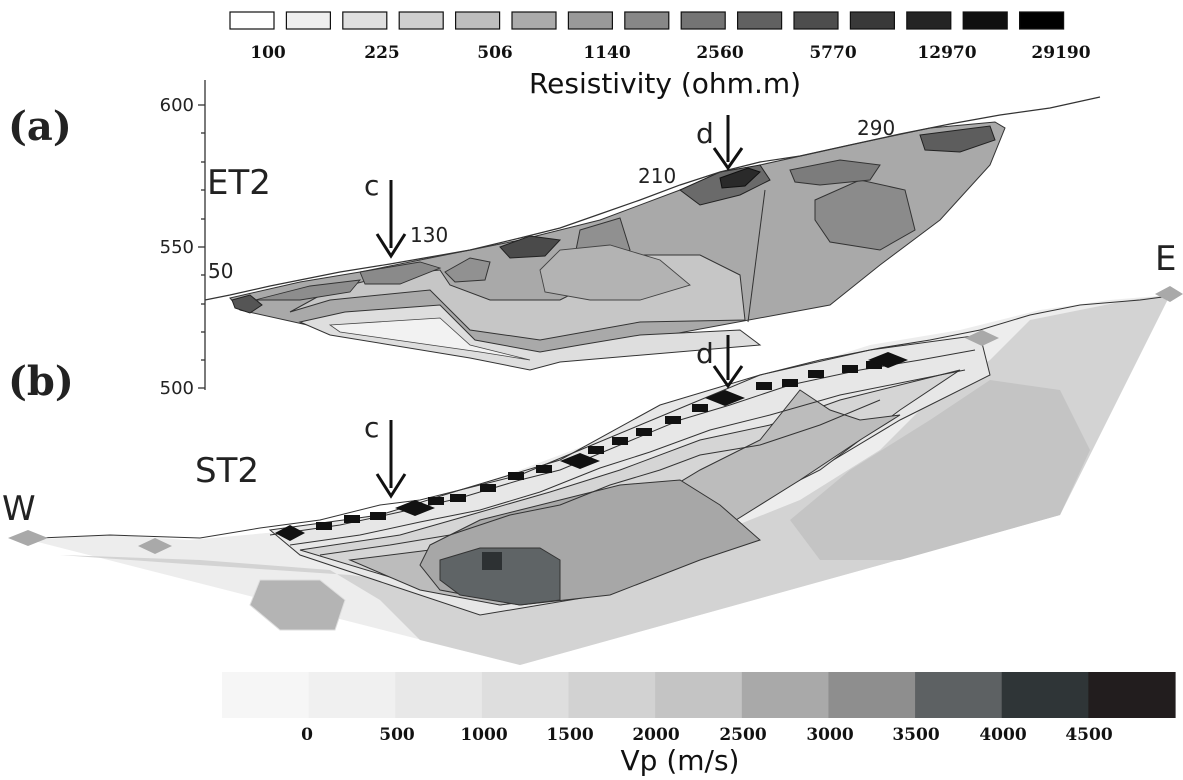  Describe the element at coordinates (915, 735) in the screenshot. I see `vel-legend-value-7: 3500` at that location.